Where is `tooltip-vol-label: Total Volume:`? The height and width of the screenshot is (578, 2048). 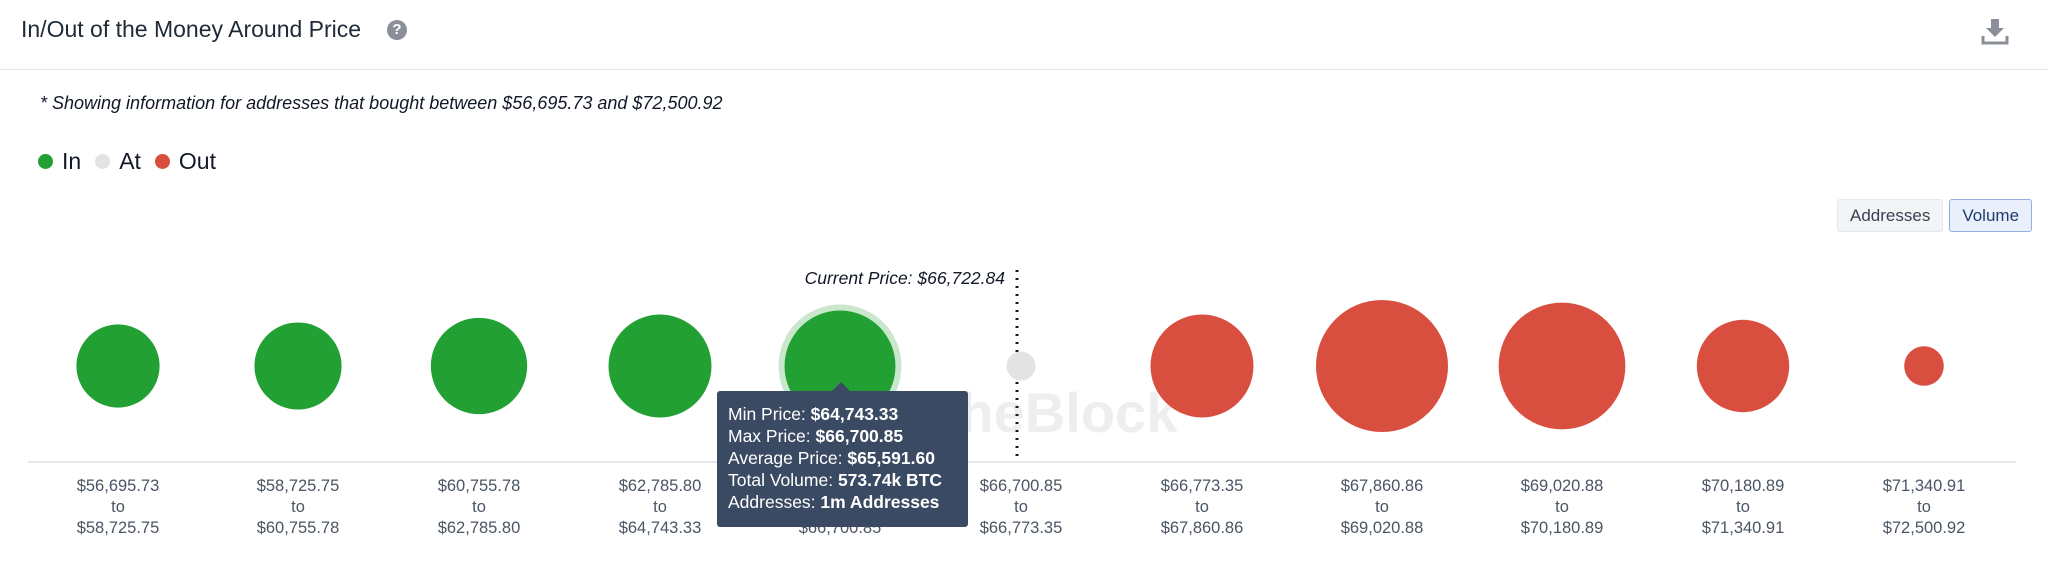 tooltip-vol-label: Total Volume: is located at coordinates (781, 480).